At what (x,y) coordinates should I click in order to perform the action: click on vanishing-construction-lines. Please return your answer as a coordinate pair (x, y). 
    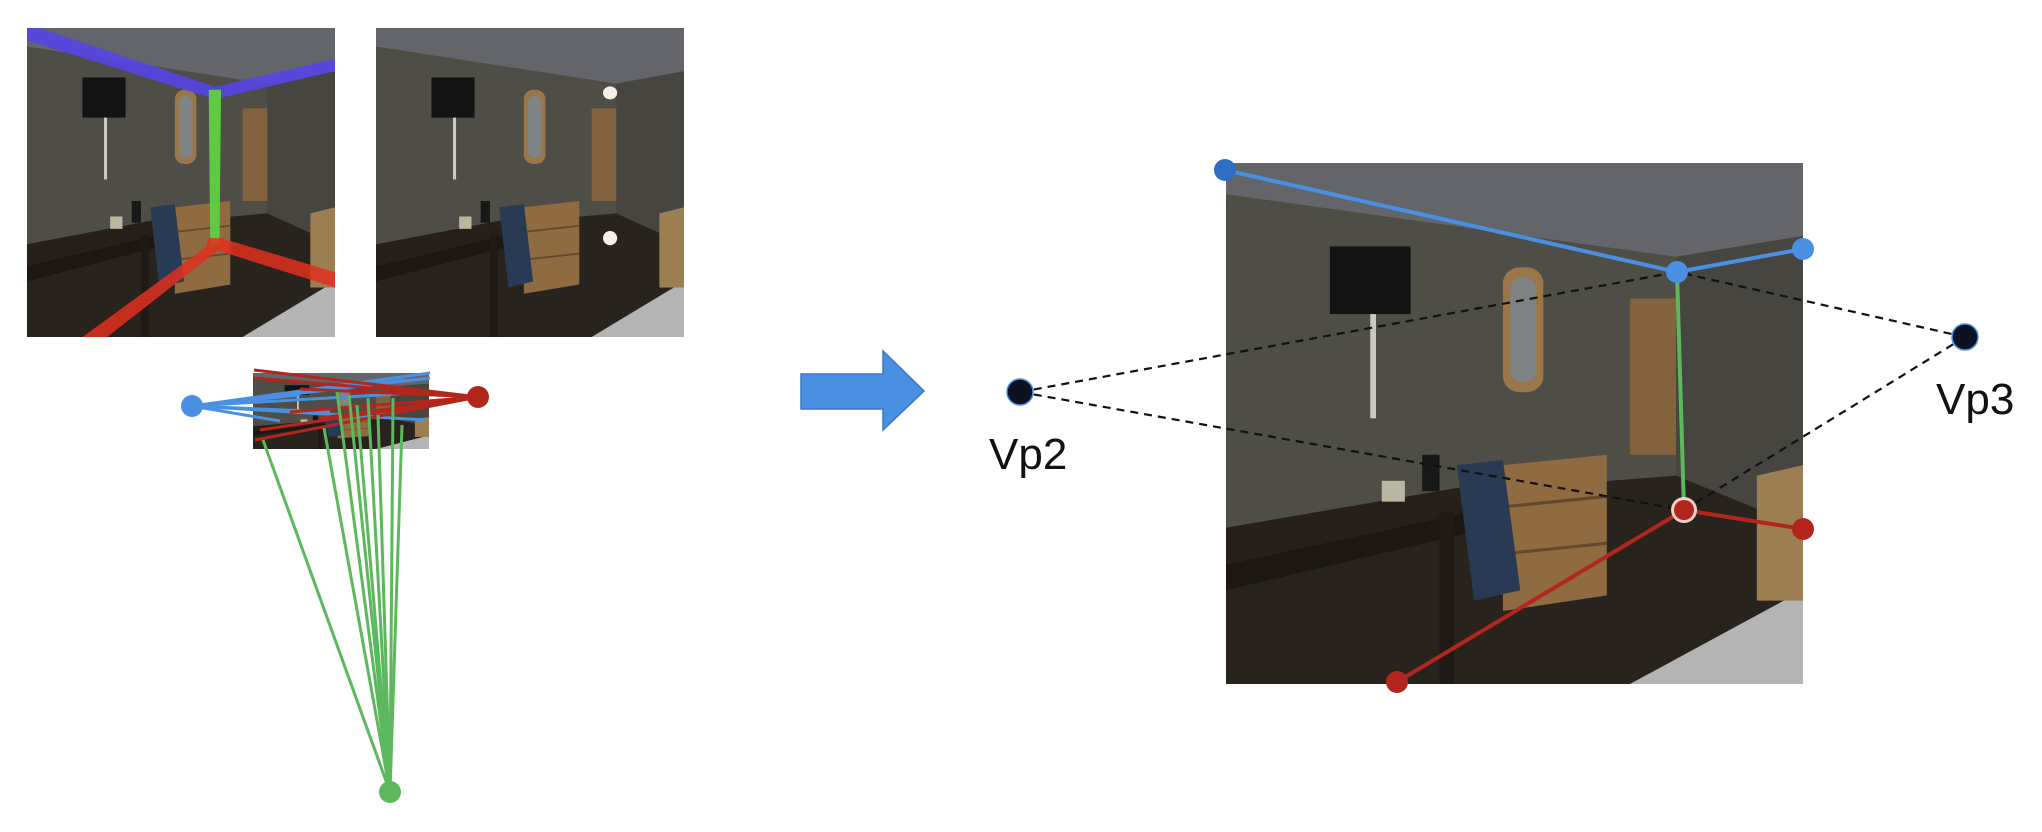
    Looking at the image, I should click on (1492, 391).